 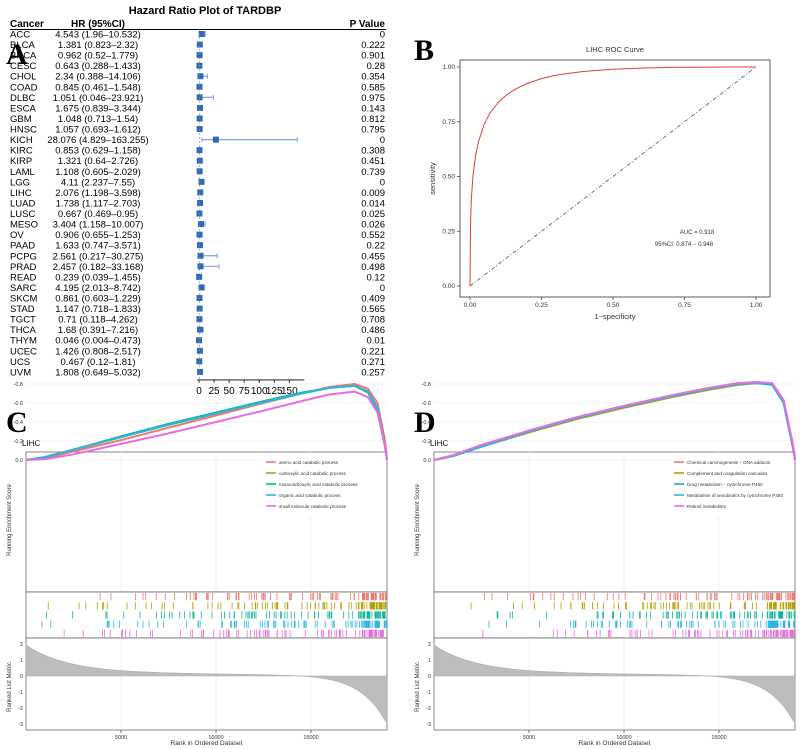 What do you see at coordinates (697, 233) in the screenshot?
I see `roc-auc-annotation: AUC = 0.918` at bounding box center [697, 233].